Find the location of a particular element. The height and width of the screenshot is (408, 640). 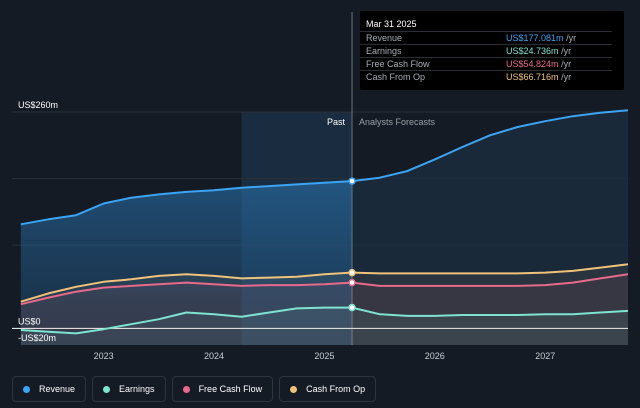

tooltip-label: Earnings is located at coordinates (384, 51).